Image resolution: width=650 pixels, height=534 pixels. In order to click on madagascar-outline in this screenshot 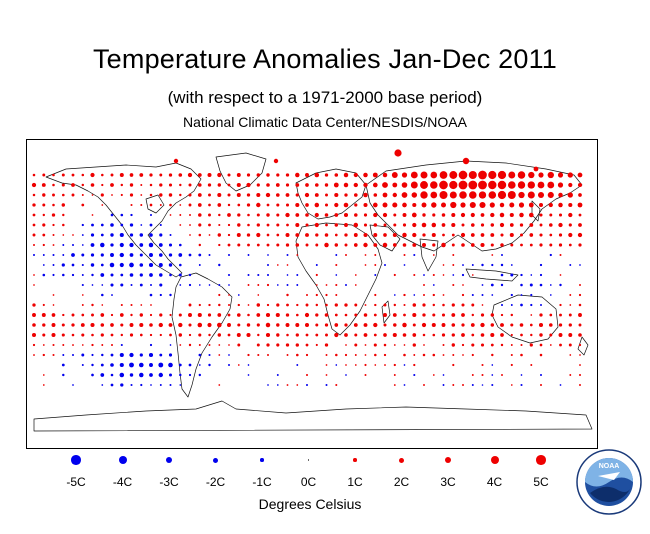, I will do `click(386, 312)`.